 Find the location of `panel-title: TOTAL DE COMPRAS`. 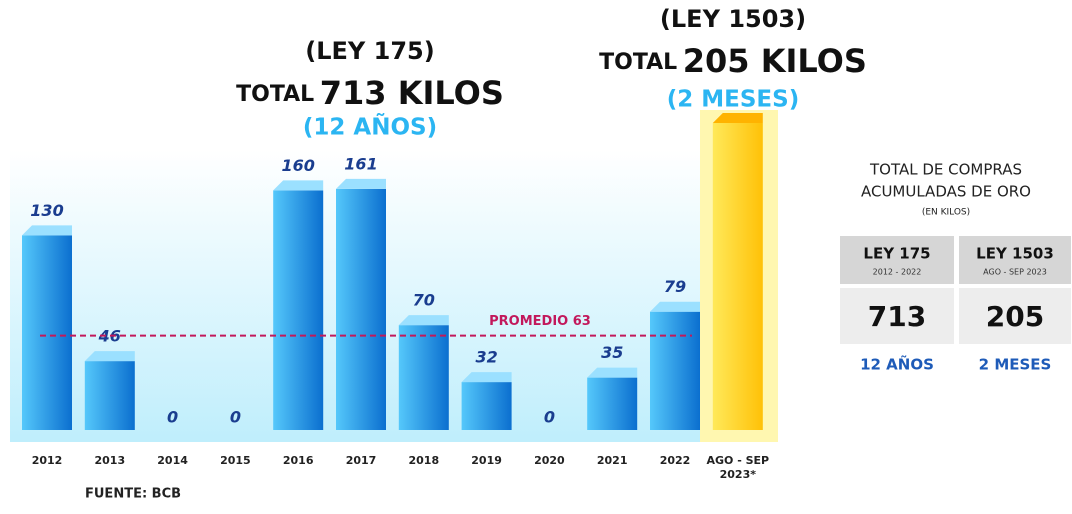

panel-title: TOTAL DE COMPRAS is located at coordinates (945, 170).